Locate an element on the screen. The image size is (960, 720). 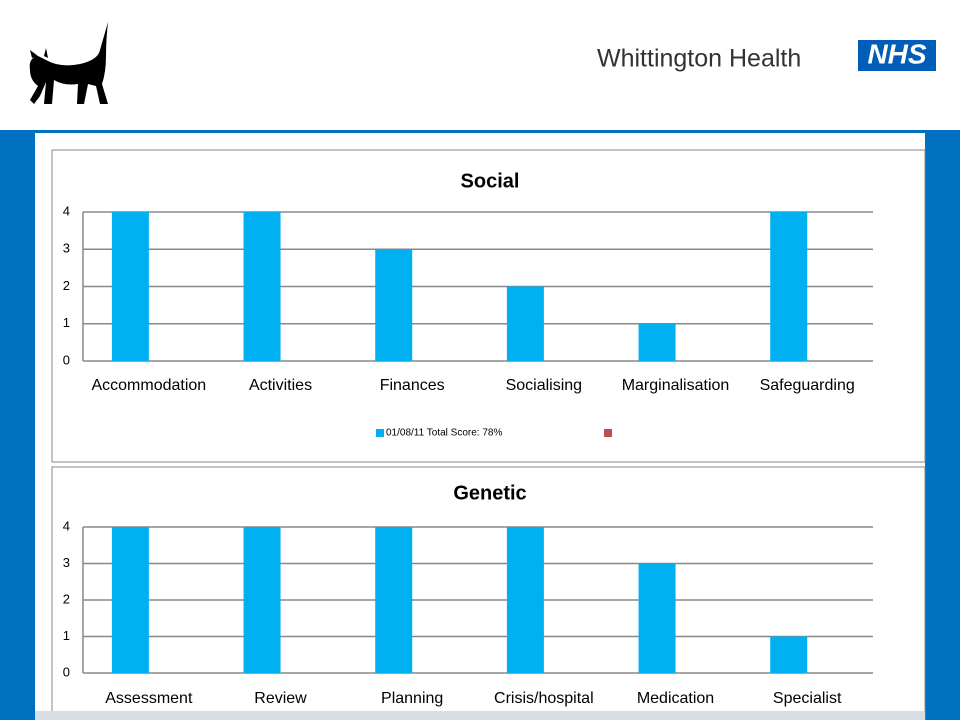
x-tick-label: Medication is located at coordinates (675, 698).